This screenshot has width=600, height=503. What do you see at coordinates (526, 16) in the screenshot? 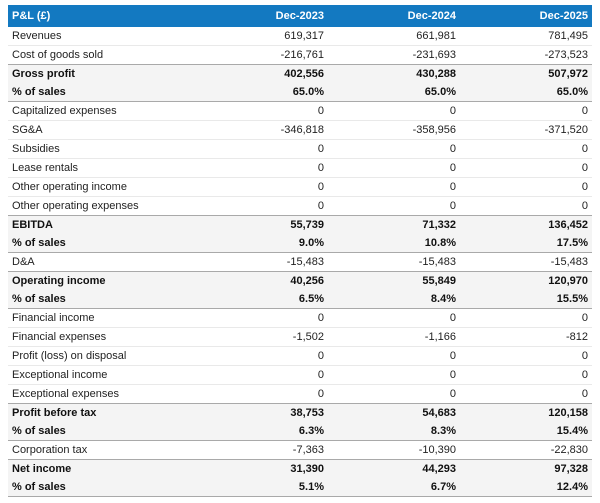
I see `column-header-dec-2025: Dec-2025` at bounding box center [526, 16].